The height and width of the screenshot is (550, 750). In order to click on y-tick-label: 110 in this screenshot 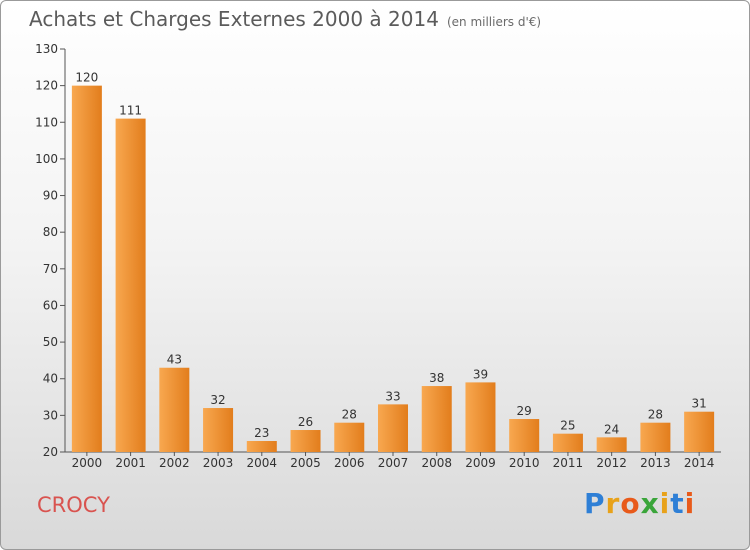, I will do `click(46, 122)`.